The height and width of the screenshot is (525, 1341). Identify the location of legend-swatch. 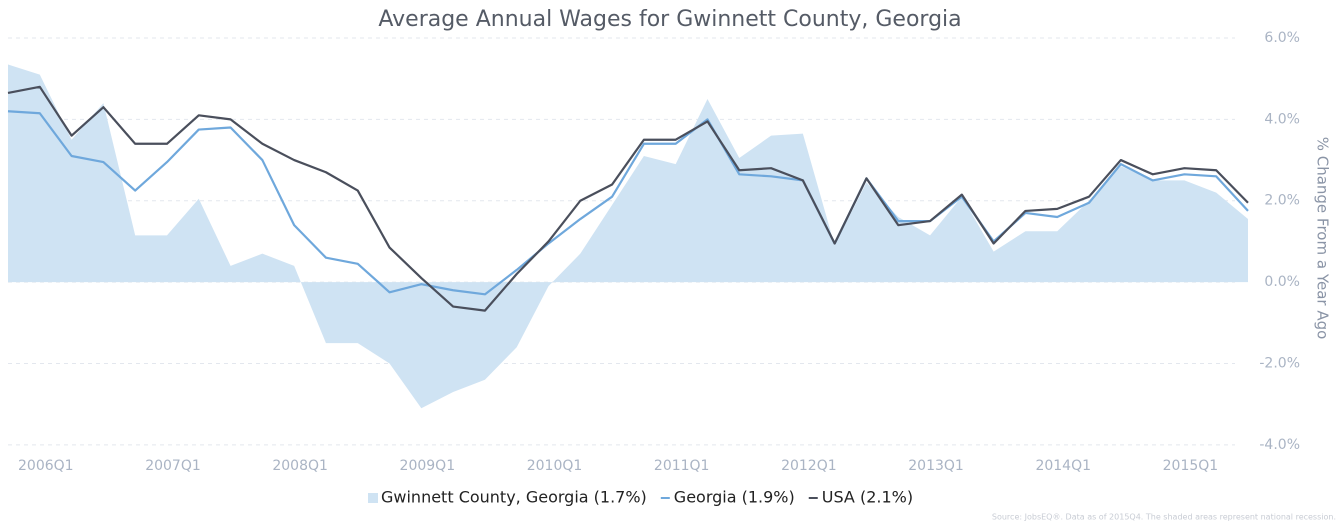
(373, 498).